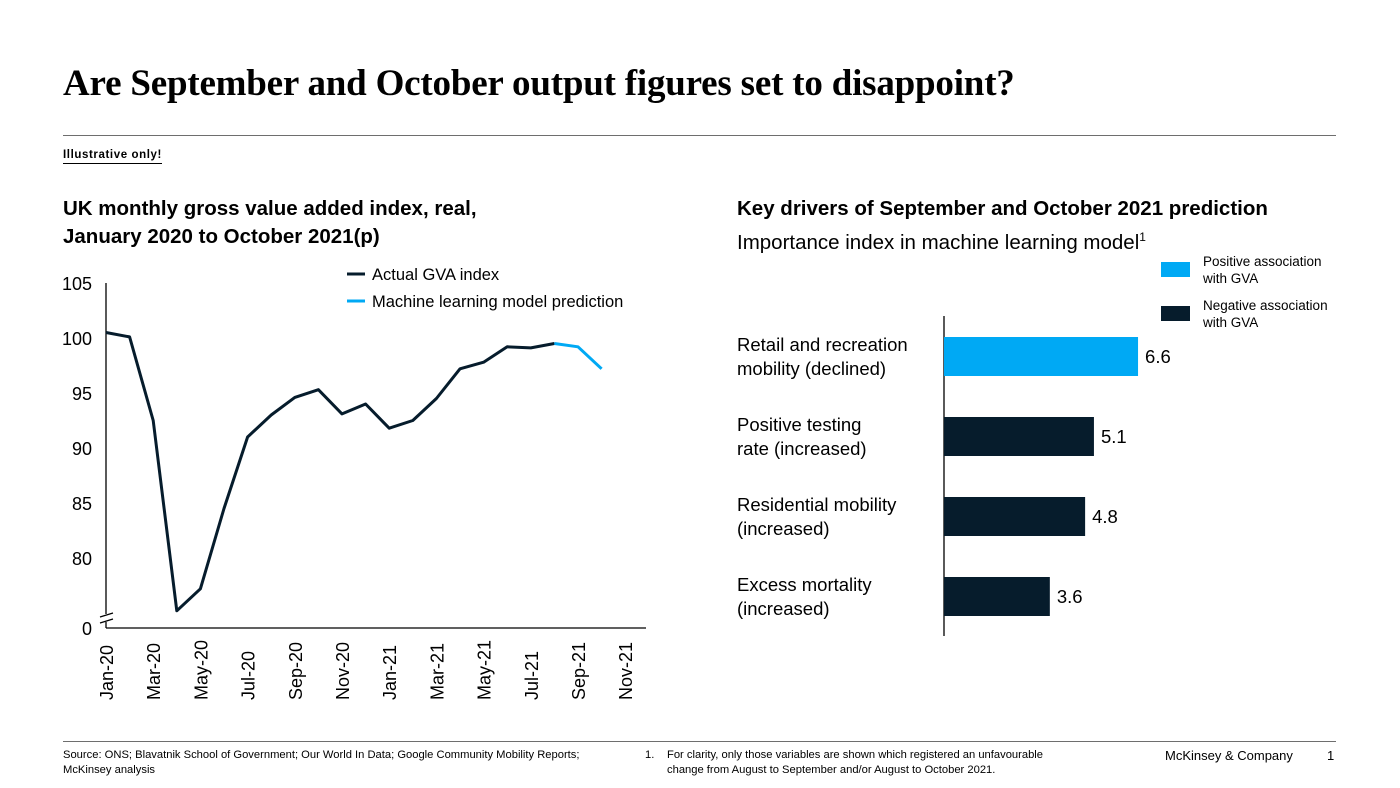  I want to click on line-chart-x-tick-label: Jul-20, so click(249, 675).